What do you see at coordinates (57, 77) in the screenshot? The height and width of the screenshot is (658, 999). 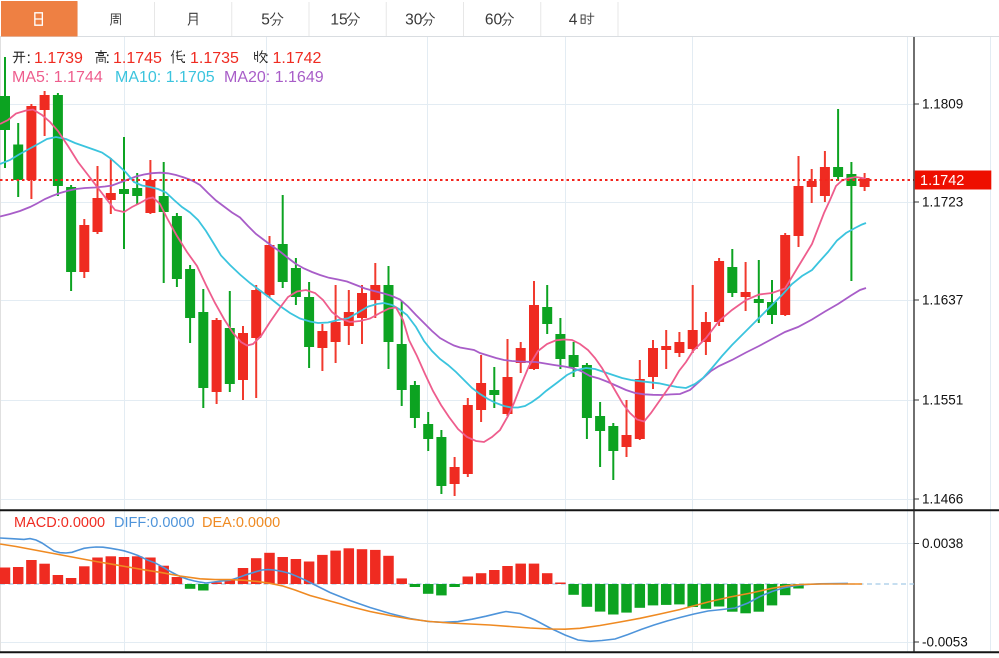 I see `svg-text: MA5: 1.1744` at bounding box center [57, 77].